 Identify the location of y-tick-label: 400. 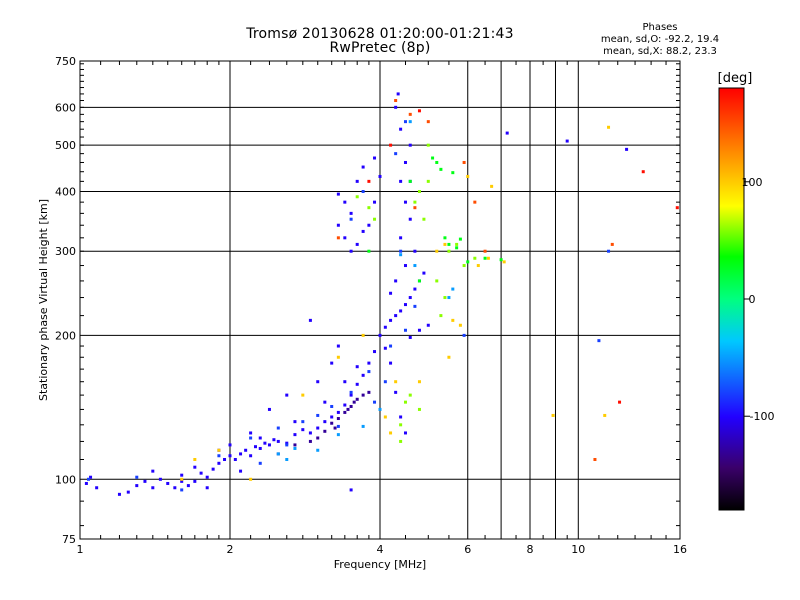
(65, 191).